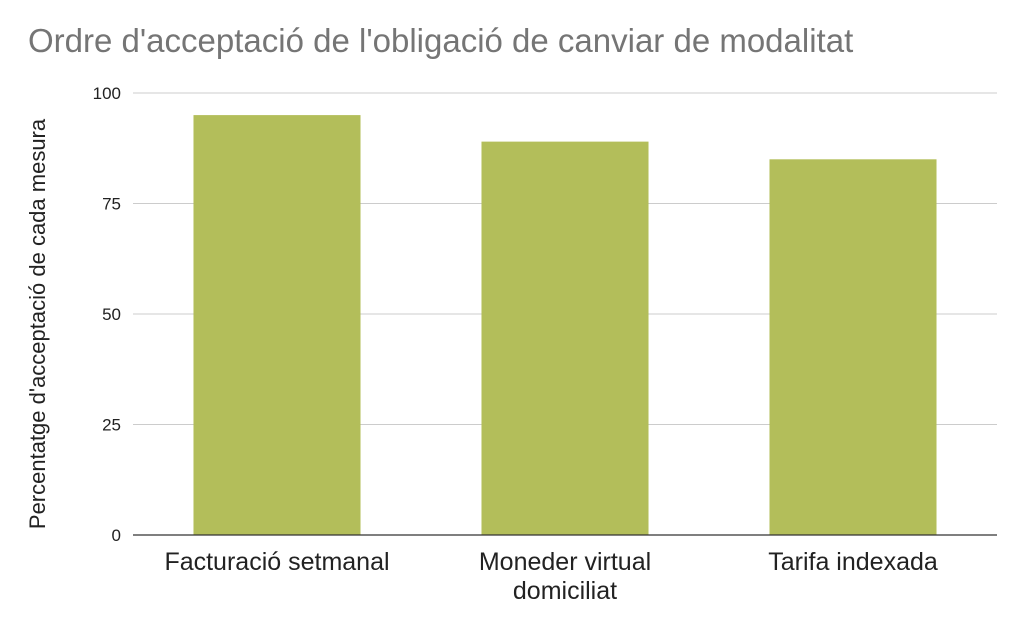 This screenshot has height=629, width=1024. I want to click on y-tick-label: 0, so click(116, 535).